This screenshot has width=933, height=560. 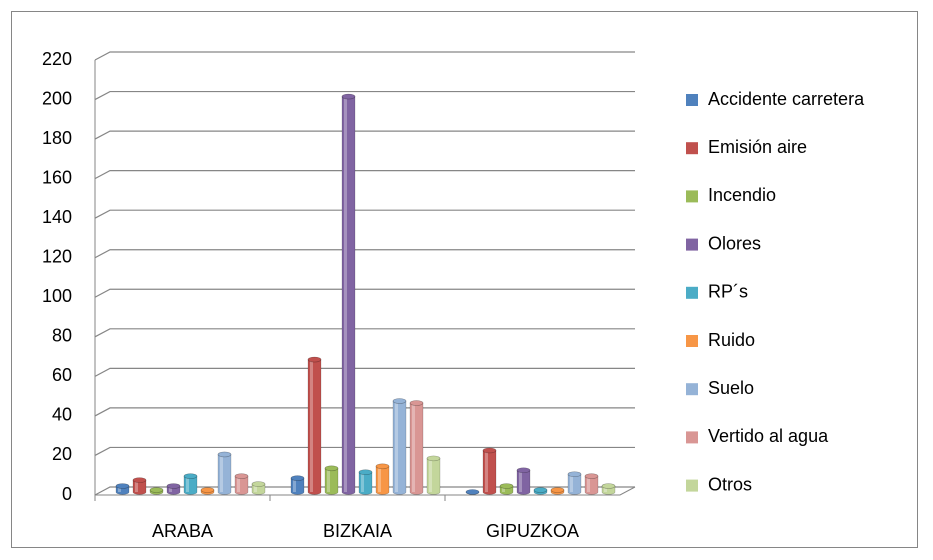 I want to click on x-tick-label: BIZKAIA, so click(x=357, y=531).